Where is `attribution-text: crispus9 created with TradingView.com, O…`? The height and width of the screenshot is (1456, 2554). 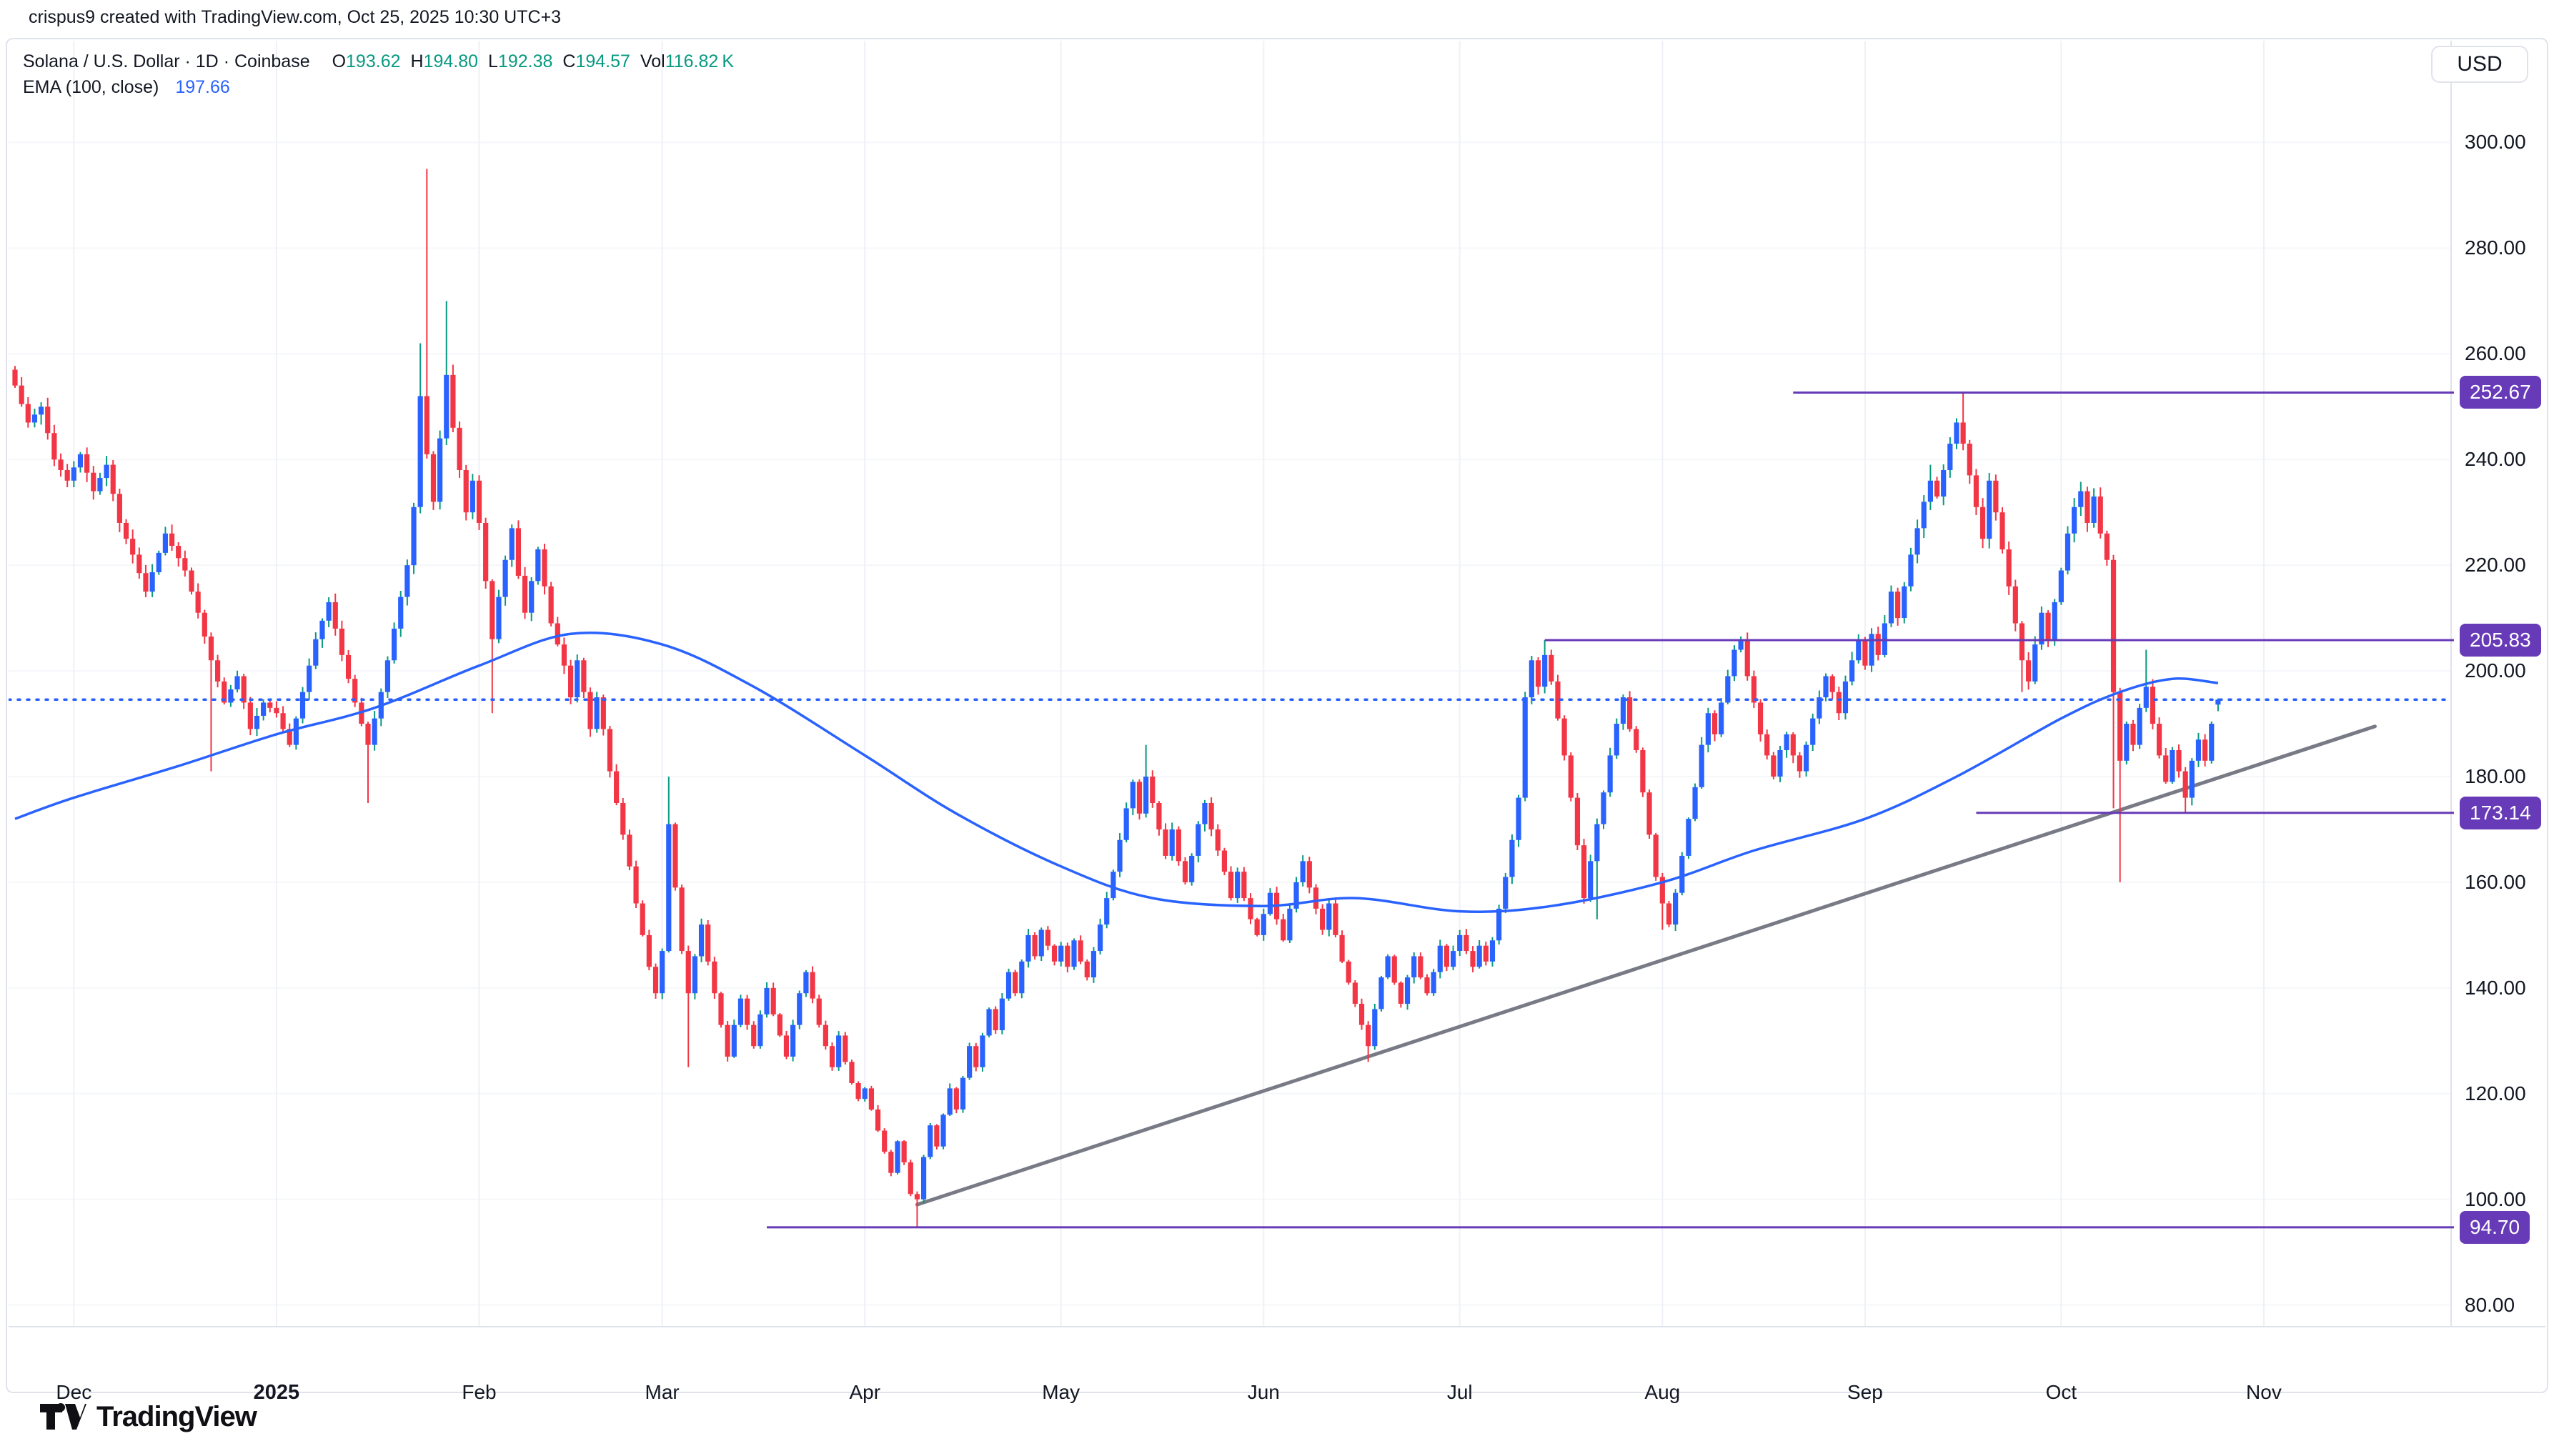 attribution-text: crispus9 created with TradingView.com, O… is located at coordinates (295, 17).